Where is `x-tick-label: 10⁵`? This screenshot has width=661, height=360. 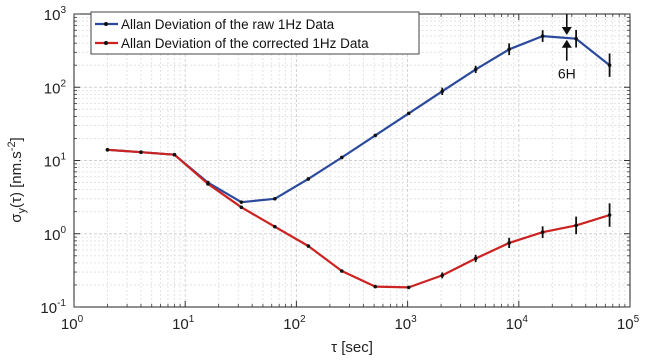
x-tick-label: 10⁵ is located at coordinates (628, 323).